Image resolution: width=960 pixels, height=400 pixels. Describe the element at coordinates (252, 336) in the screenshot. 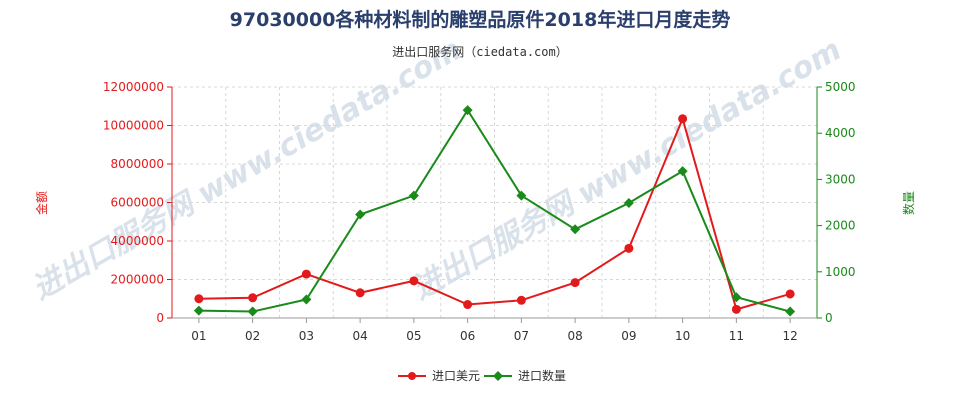

I see `x-tick-label: 02` at that location.